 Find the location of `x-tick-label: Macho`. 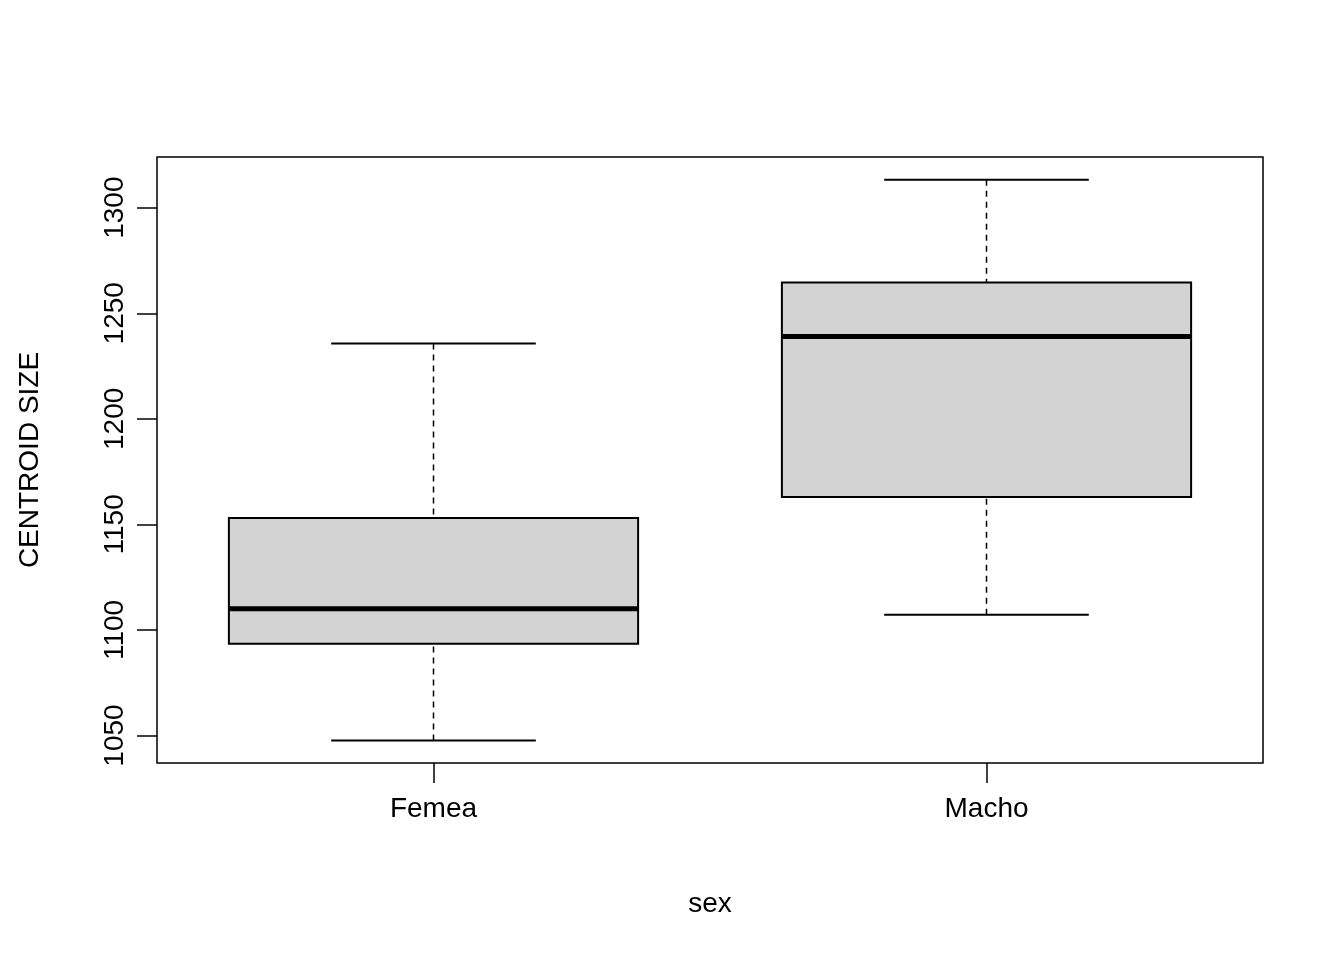

x-tick-label: Macho is located at coordinates (986, 807).